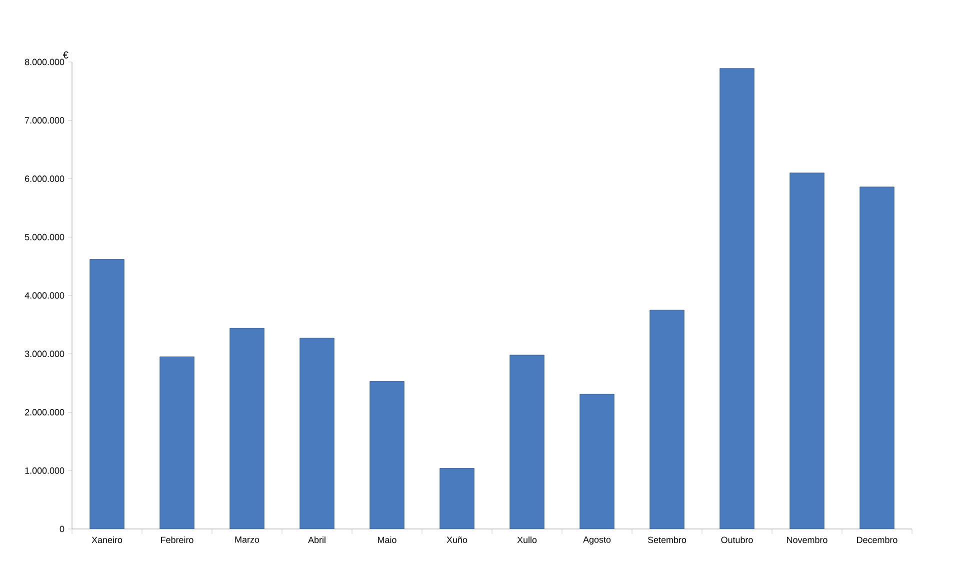 This screenshot has width=970, height=573. What do you see at coordinates (44, 412) in the screenshot?
I see `y-tick-label: 2.000.000` at bounding box center [44, 412].